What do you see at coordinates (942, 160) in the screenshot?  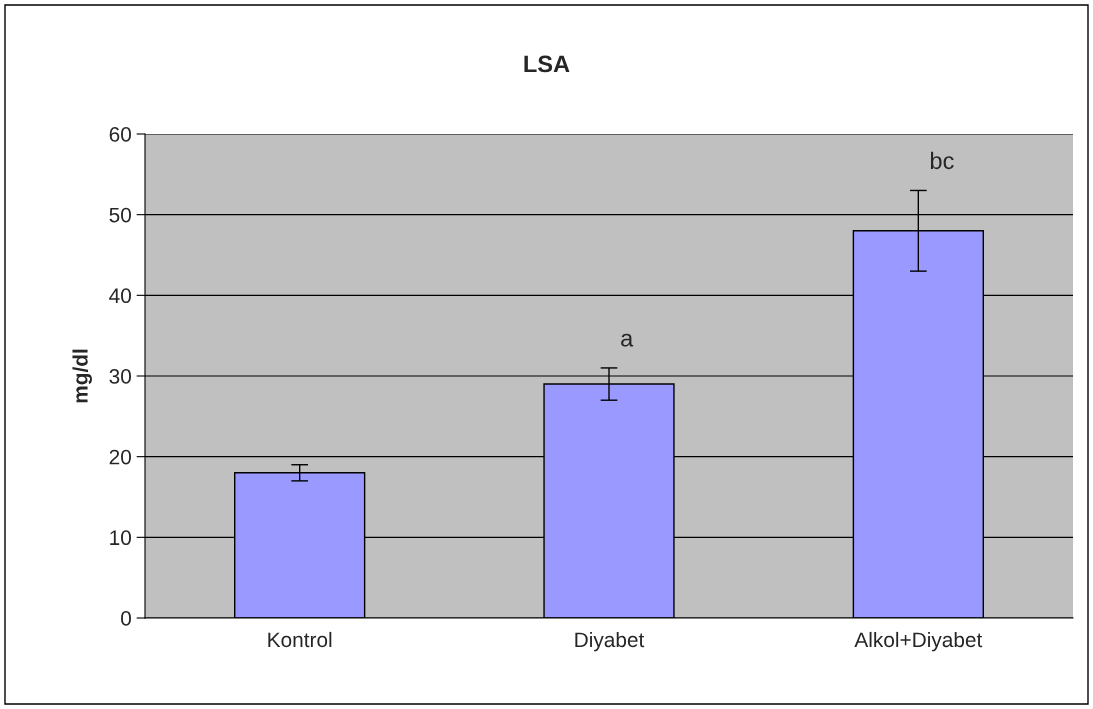 I see `annotation: bc` at bounding box center [942, 160].